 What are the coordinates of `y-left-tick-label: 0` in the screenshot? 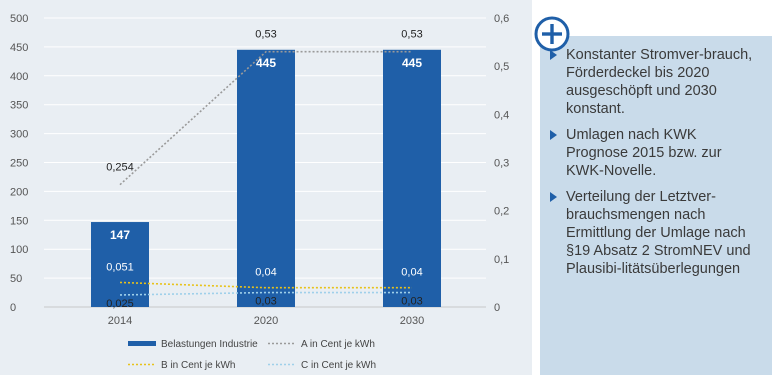 It's located at (13, 308).